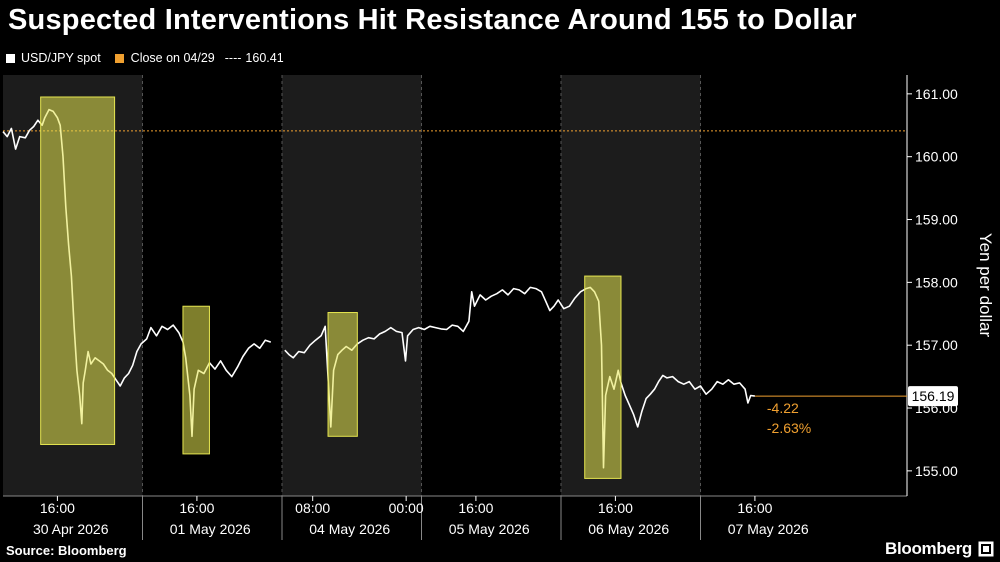  I want to click on y-axis-label: Yen per dollar, so click(985, 285).